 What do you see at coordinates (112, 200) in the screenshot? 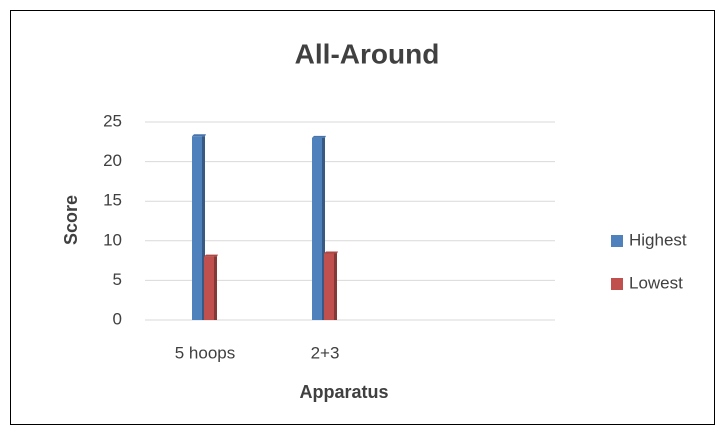
I see `y-tick-label: 15` at bounding box center [112, 200].